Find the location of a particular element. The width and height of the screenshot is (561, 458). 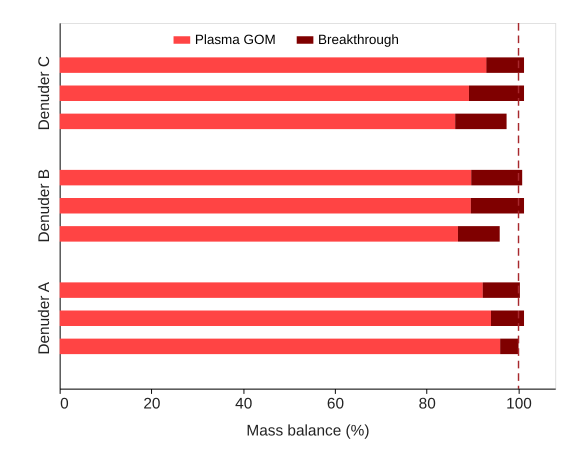

x-tick-label: 0 is located at coordinates (64, 403).